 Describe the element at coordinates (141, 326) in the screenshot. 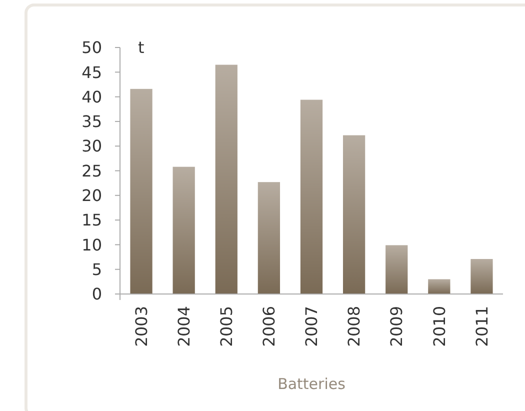

I see `x-tick-label: 2003` at that location.